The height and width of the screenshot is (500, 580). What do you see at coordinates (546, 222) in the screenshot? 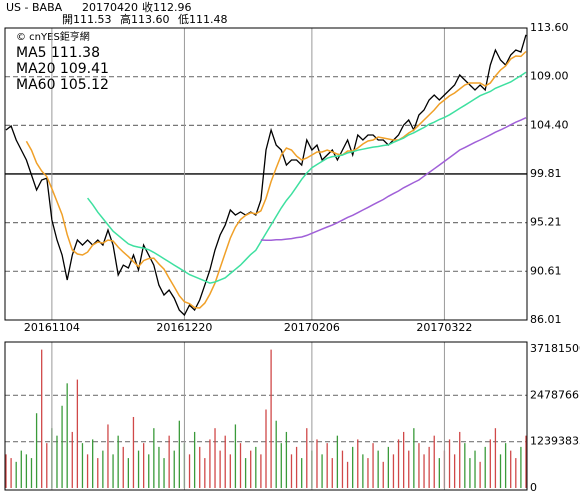
I see `y-tick-label: 95.21` at bounding box center [546, 222].